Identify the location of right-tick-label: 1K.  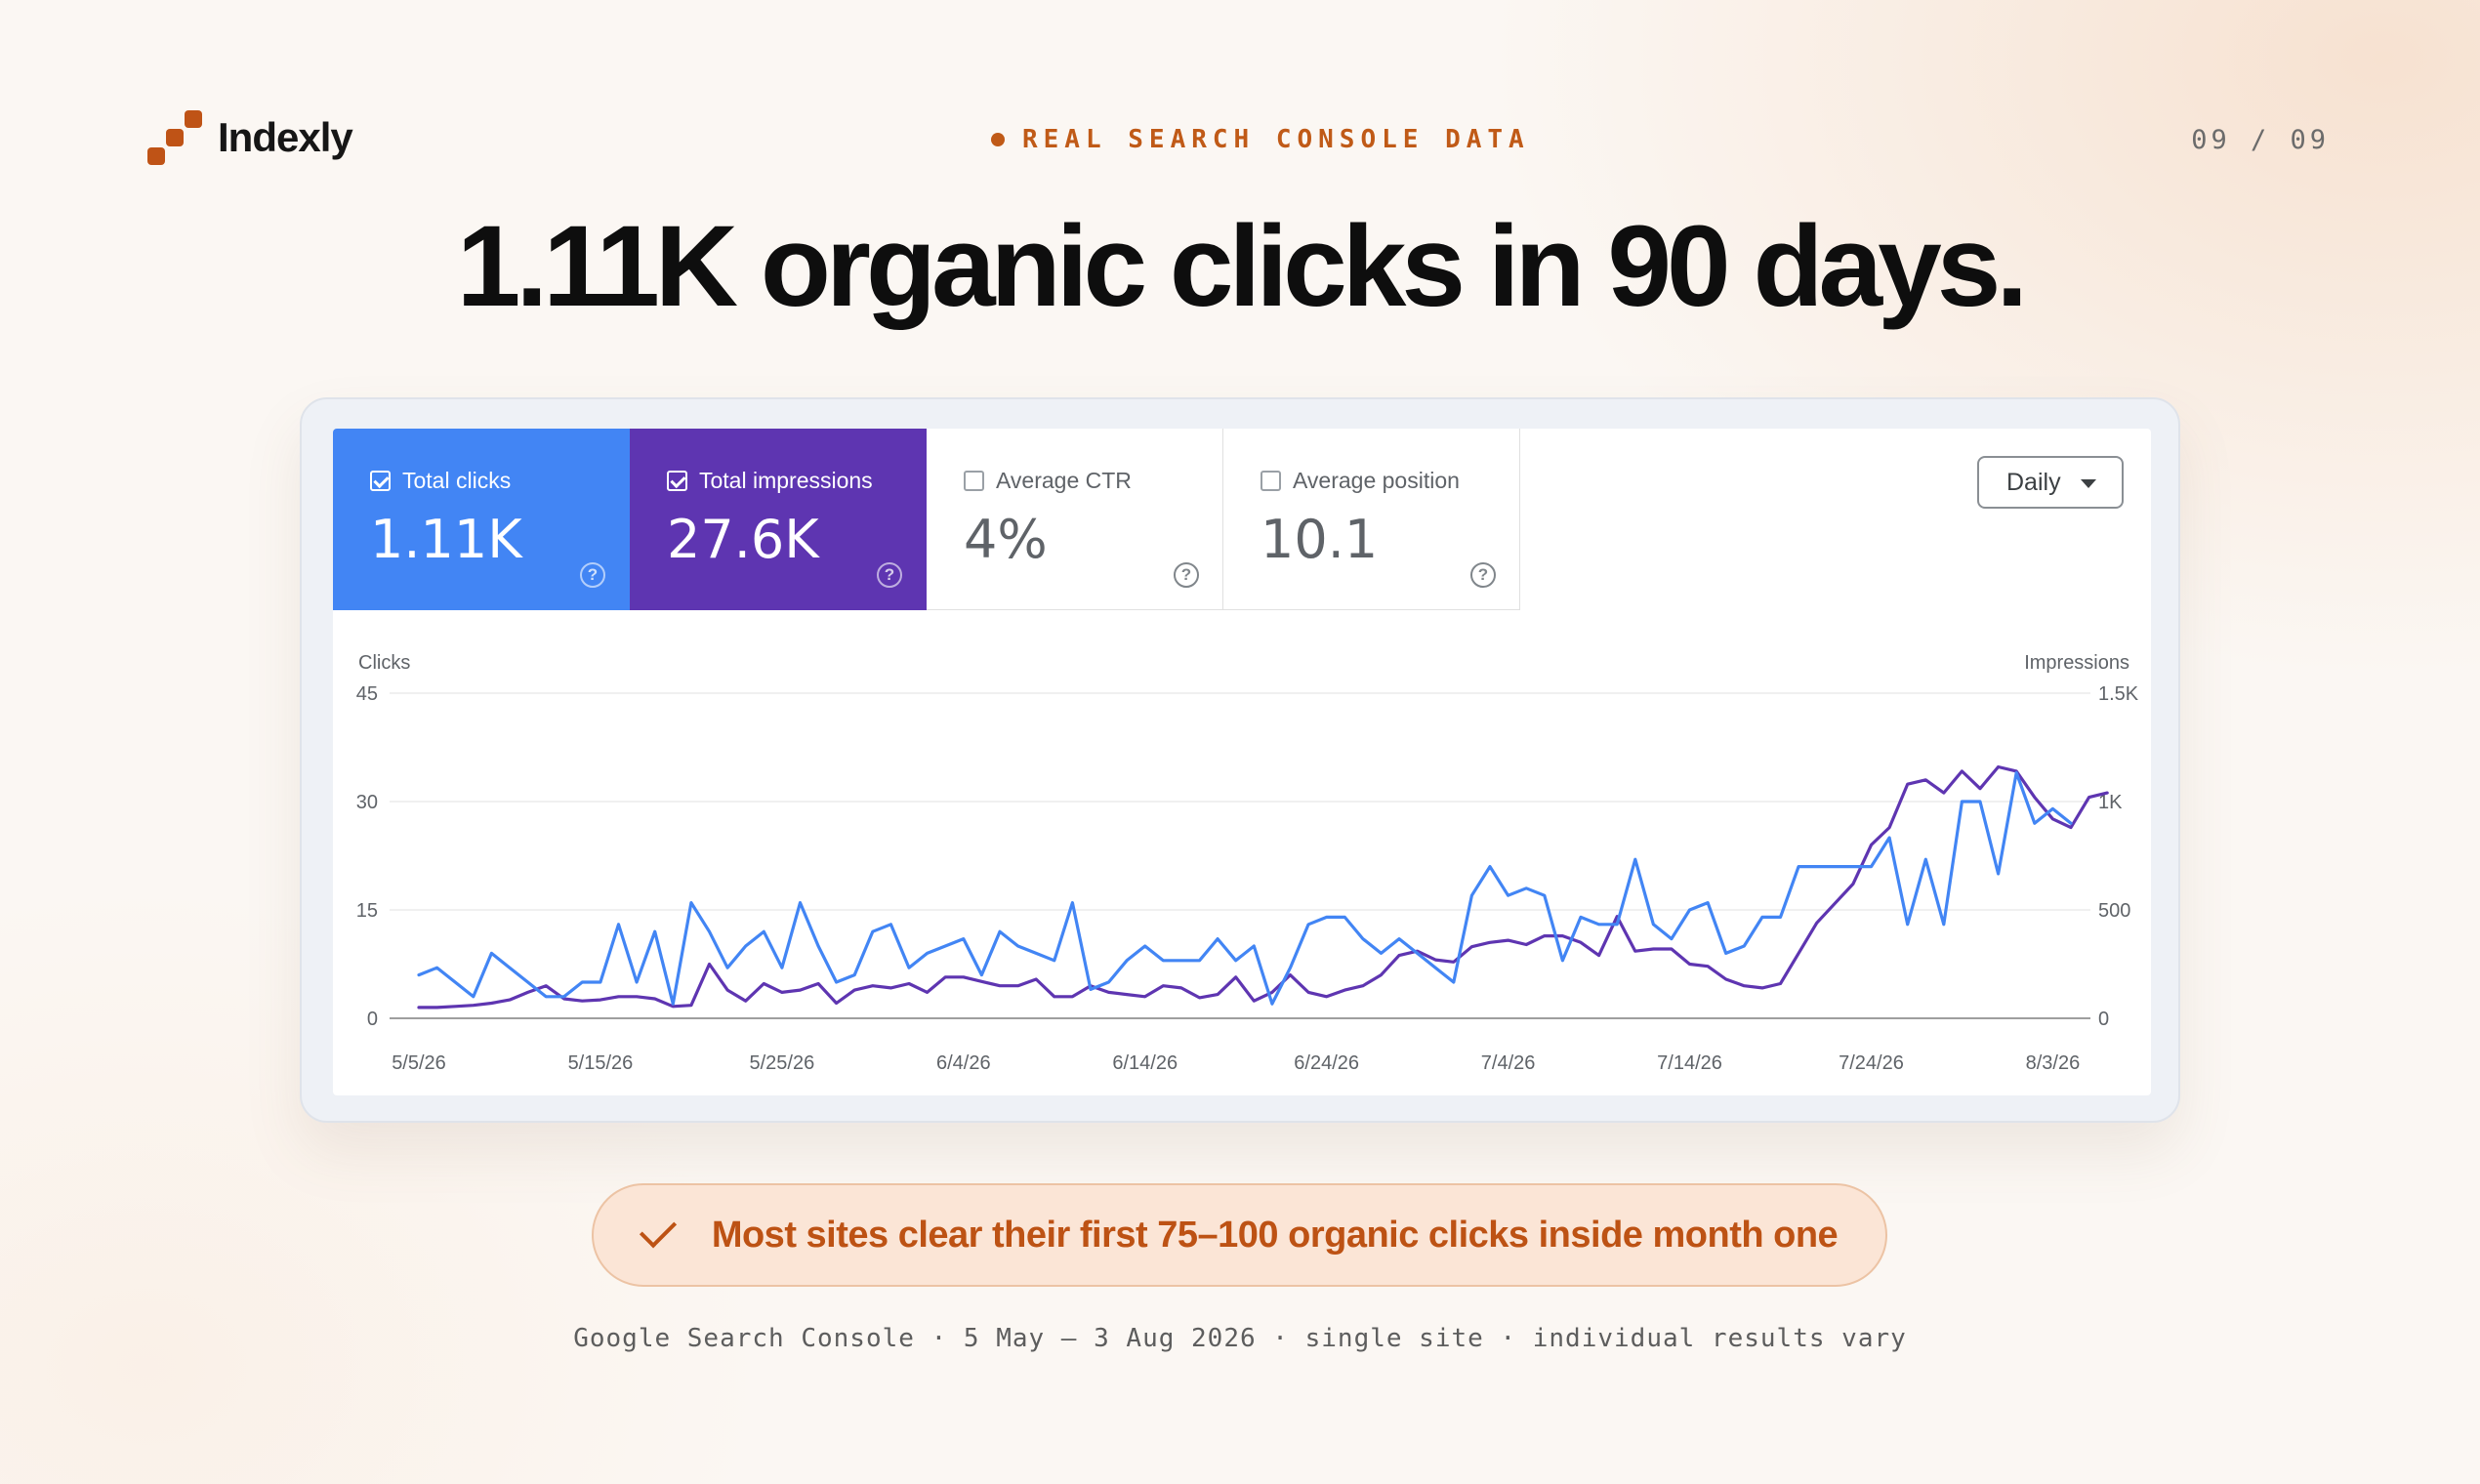
(2110, 803).